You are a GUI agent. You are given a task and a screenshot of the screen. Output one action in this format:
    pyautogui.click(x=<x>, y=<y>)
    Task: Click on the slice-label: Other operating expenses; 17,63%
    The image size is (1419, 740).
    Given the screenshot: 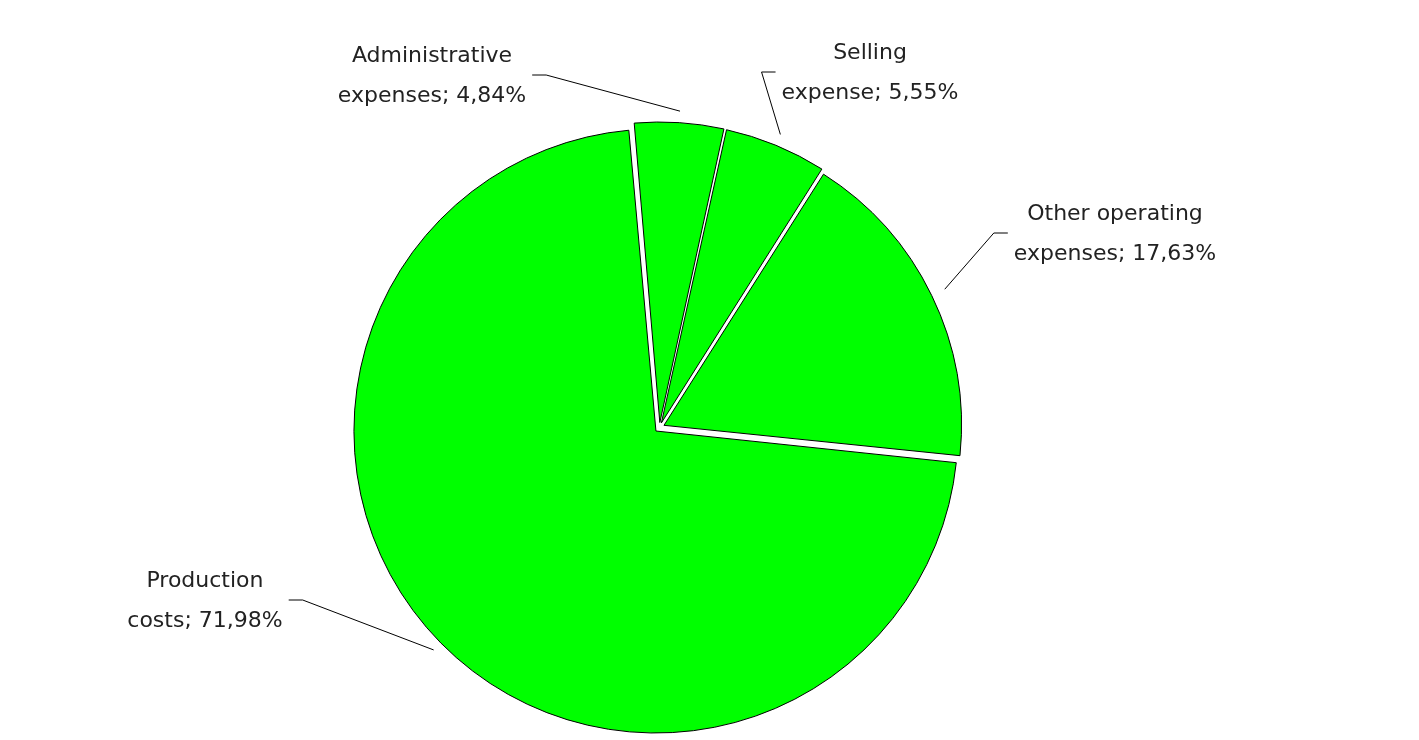 What is the action you would take?
    pyautogui.click(x=1115, y=233)
    